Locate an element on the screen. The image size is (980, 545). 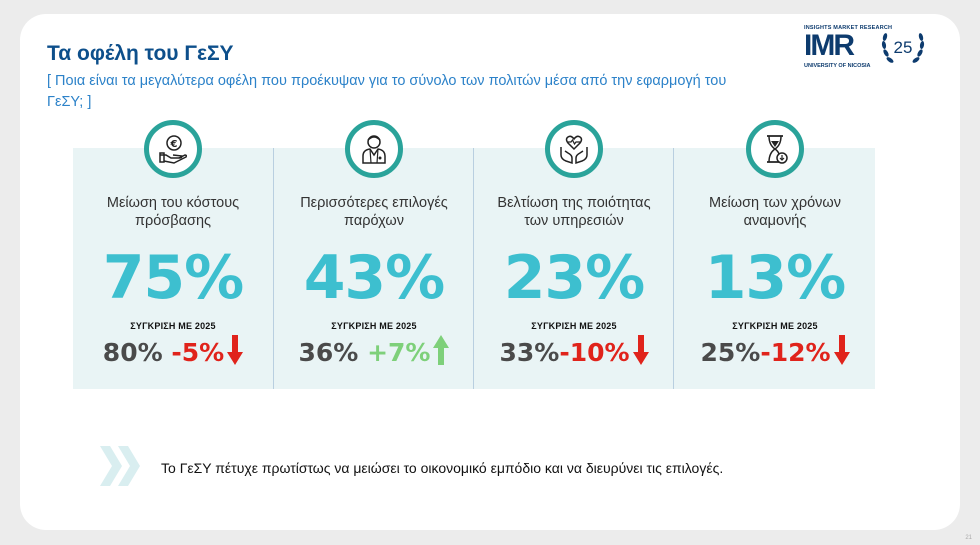
previous-value: 80% is located at coordinates (132, 352).